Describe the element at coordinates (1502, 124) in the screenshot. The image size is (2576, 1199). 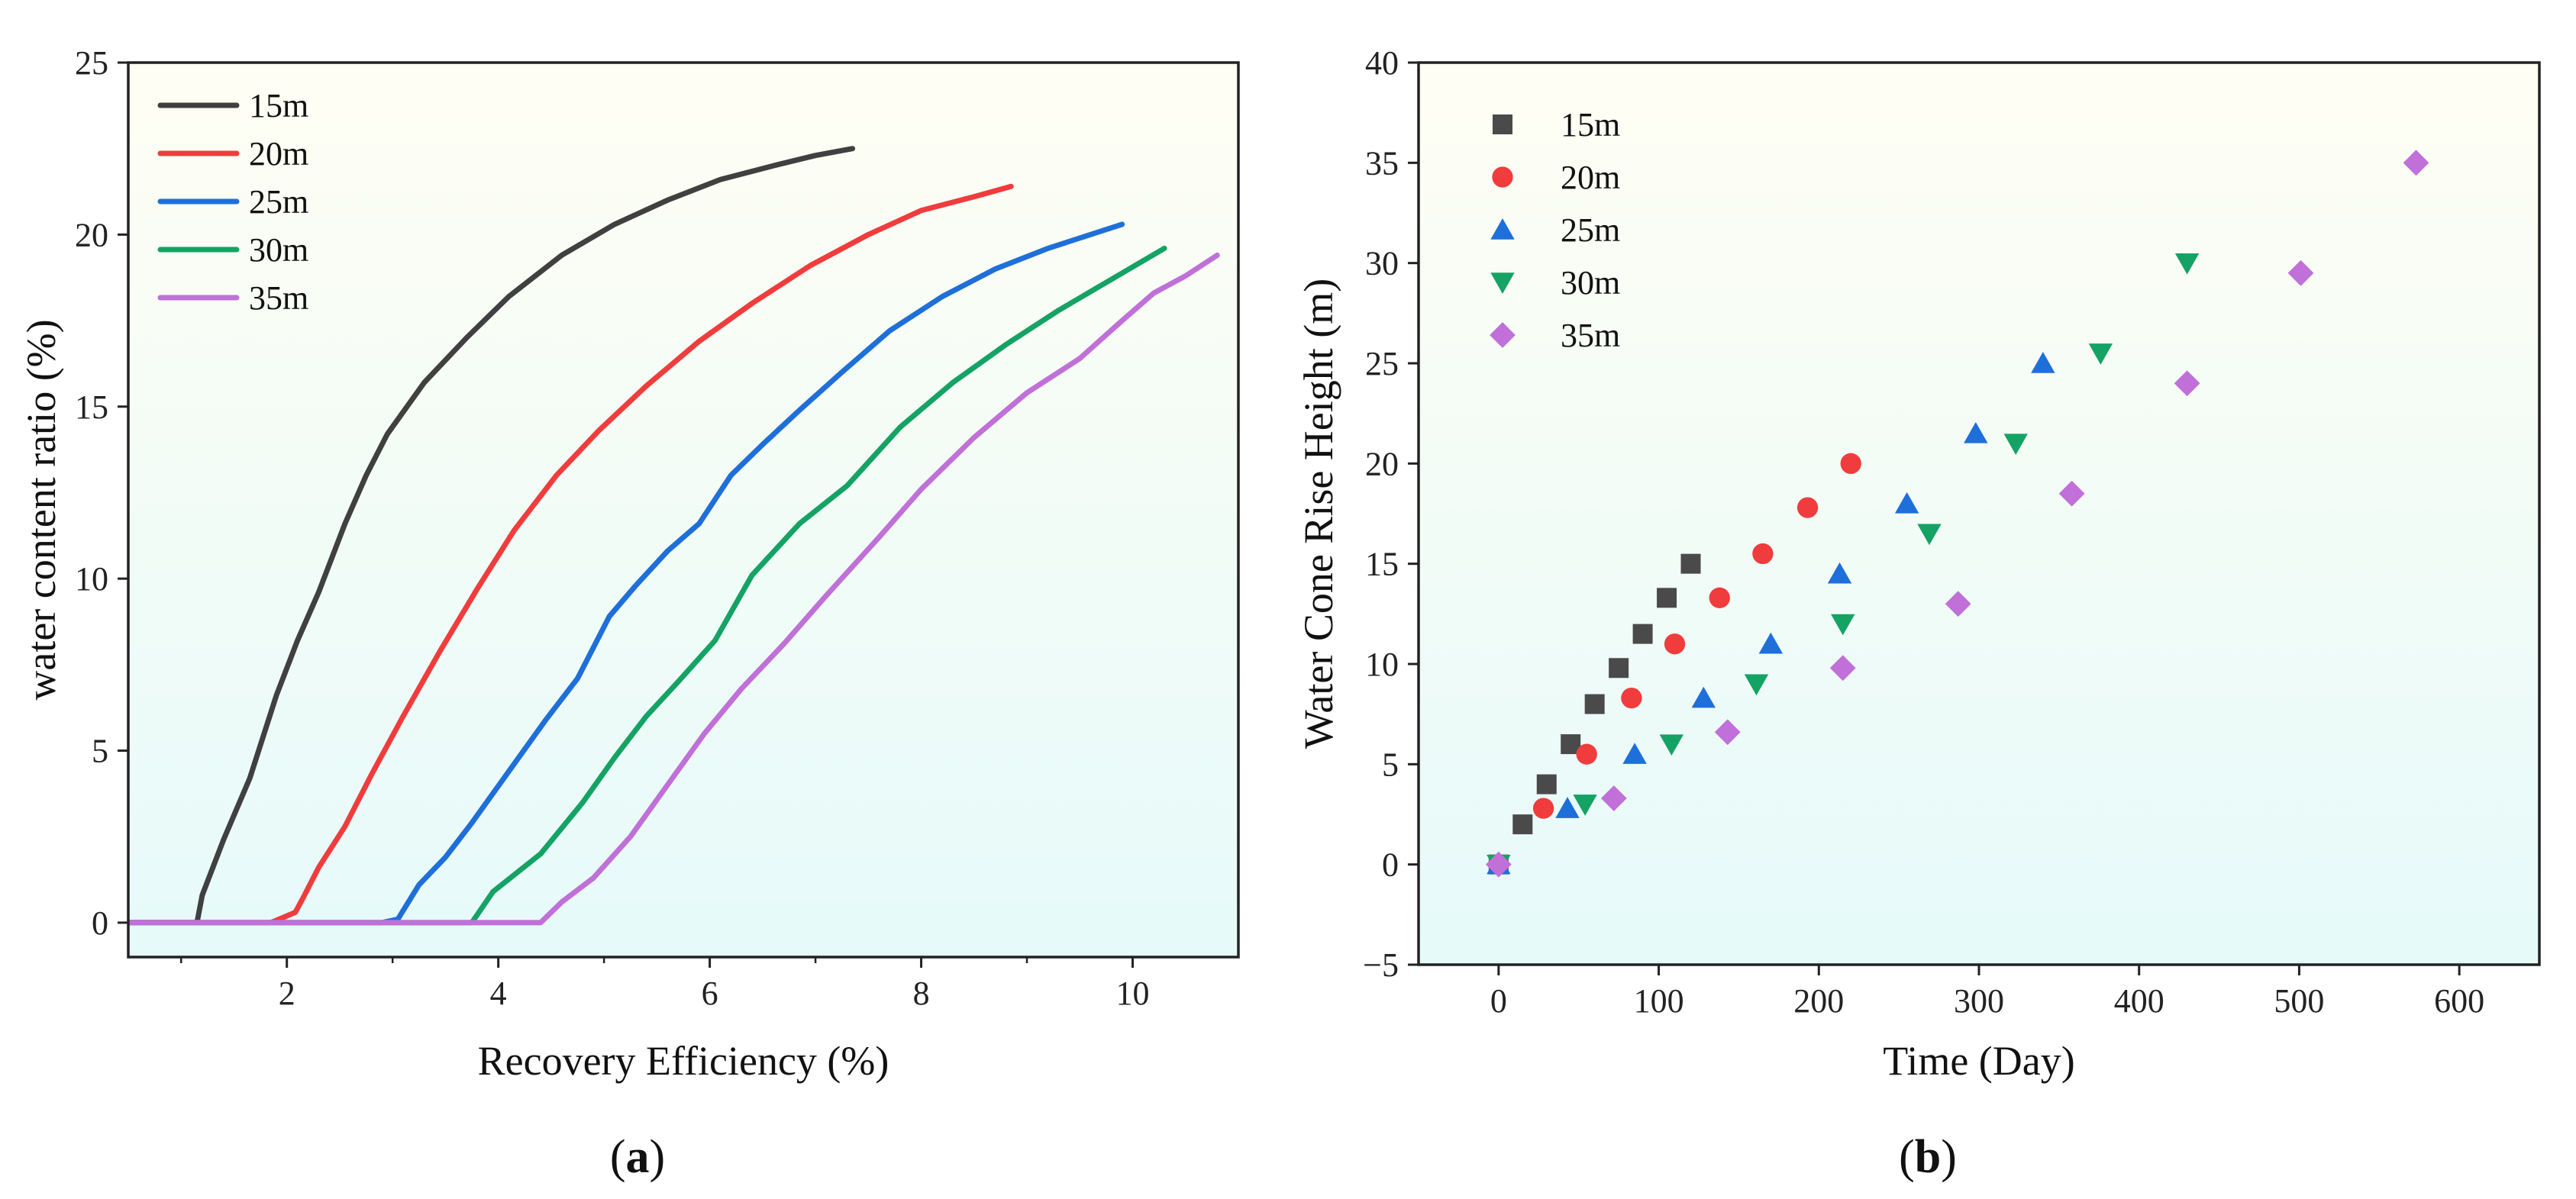
I see `legend-marker-15m` at that location.